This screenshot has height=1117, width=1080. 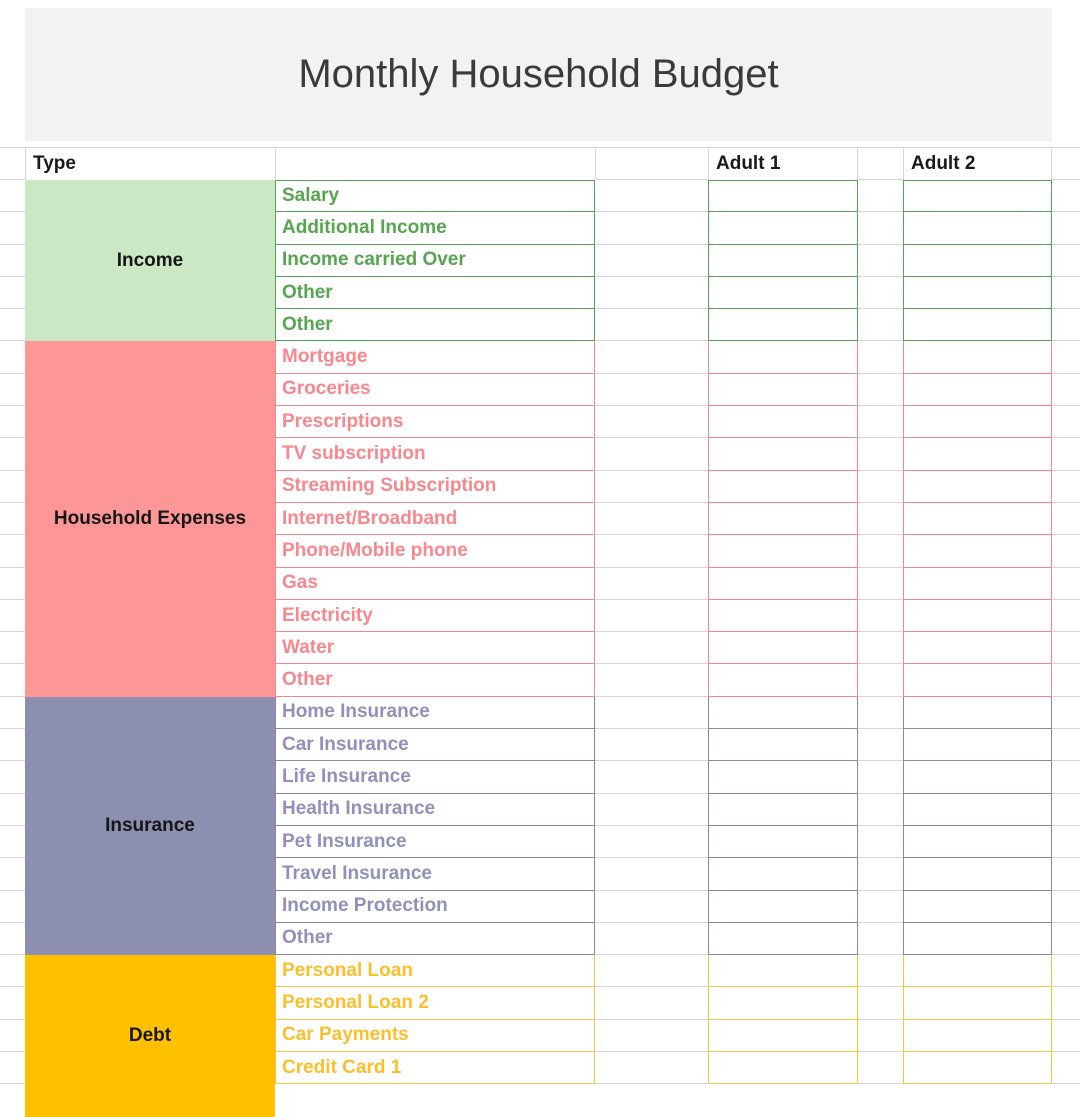 What do you see at coordinates (435, 842) in the screenshot?
I see `item-cell: Pet Insurance` at bounding box center [435, 842].